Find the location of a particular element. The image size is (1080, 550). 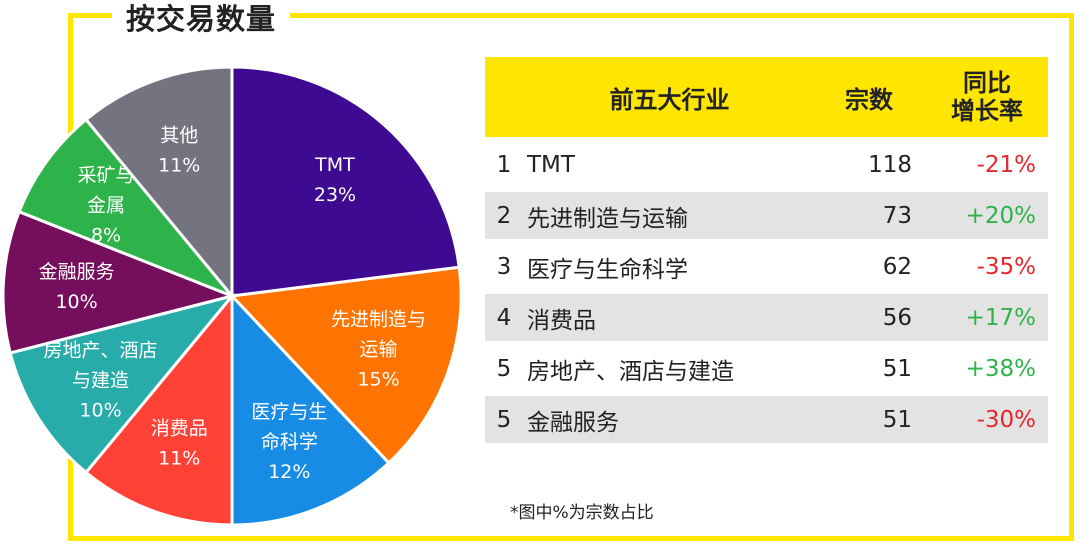

header-count: 宗数 is located at coordinates (869, 97).